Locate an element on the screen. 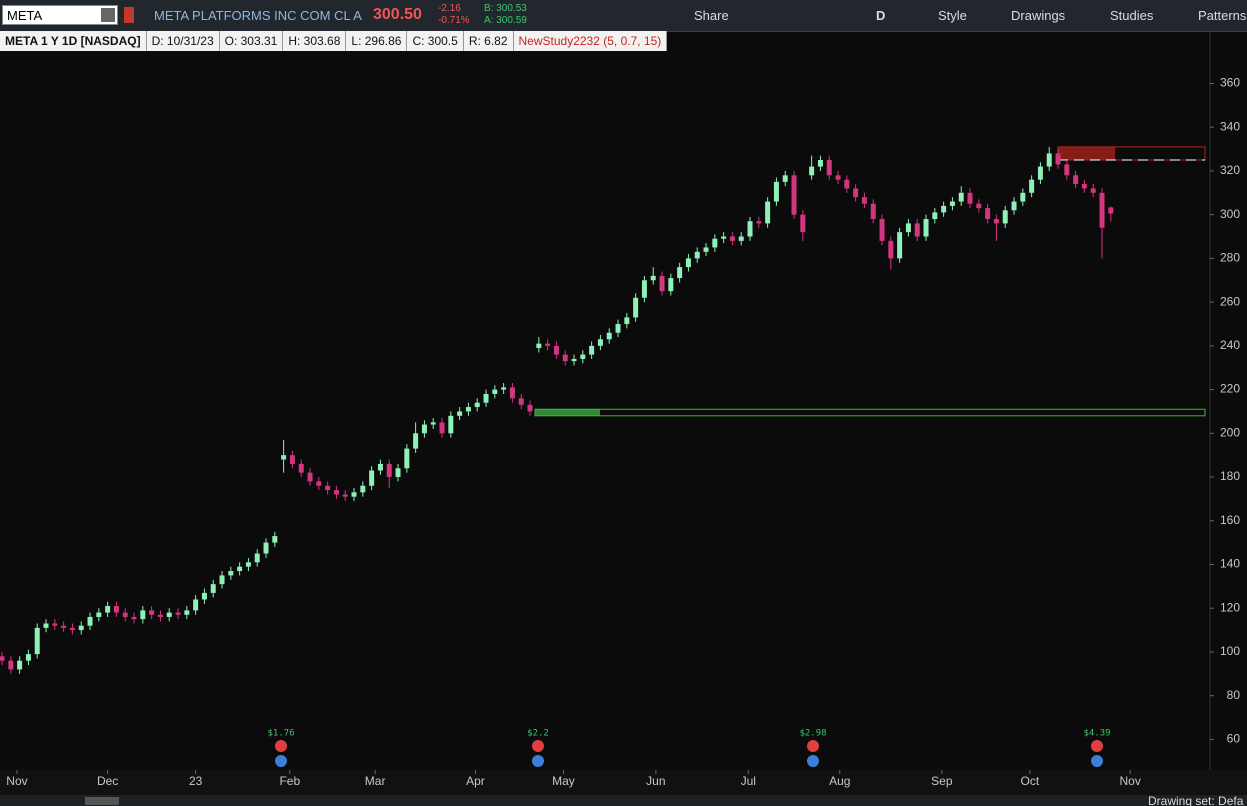  description: META PLATFORMS INC COM CL A is located at coordinates (258, 15).